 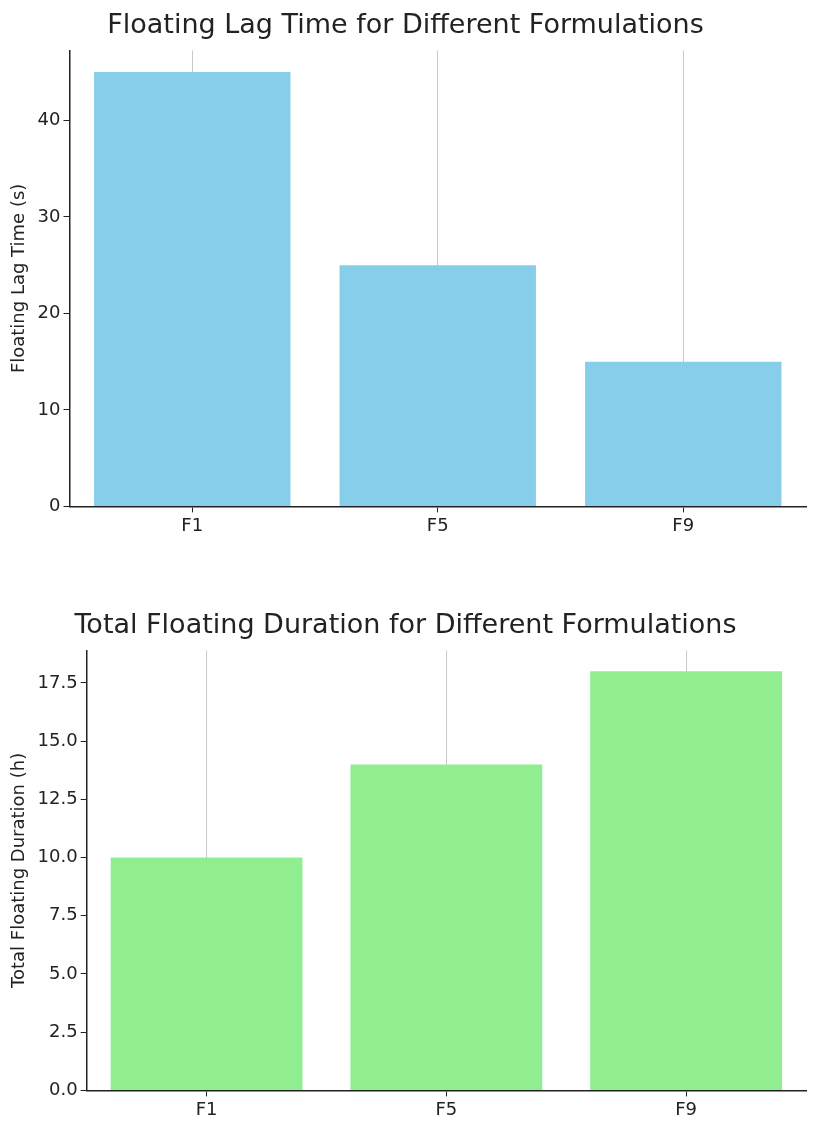 I want to click on y-tick-label: 5.0, so click(x=63, y=972).